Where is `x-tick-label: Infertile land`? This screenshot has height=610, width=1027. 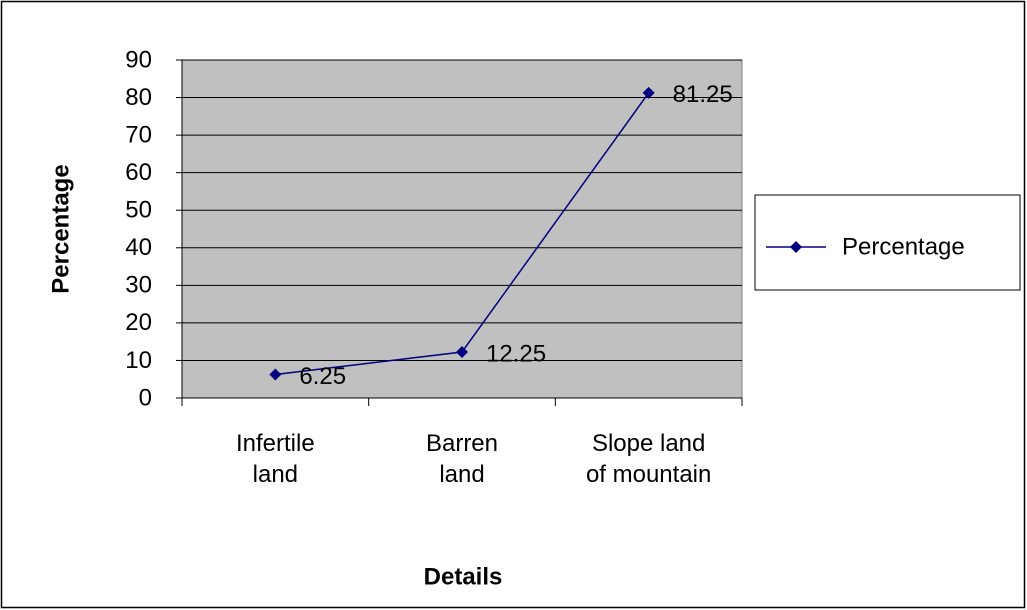 x-tick-label: Infertile land is located at coordinates (275, 459).